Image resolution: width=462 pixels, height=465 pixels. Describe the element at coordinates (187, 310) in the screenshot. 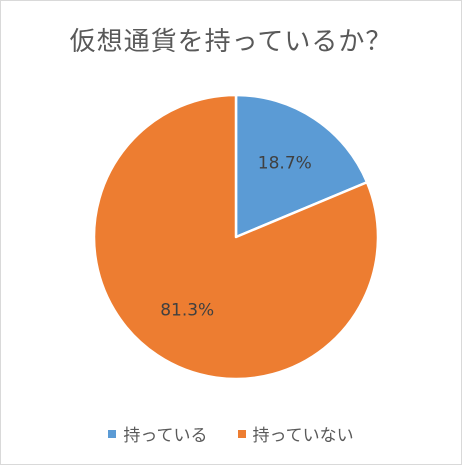

I see `data-label-not-owned: 81.3%` at that location.